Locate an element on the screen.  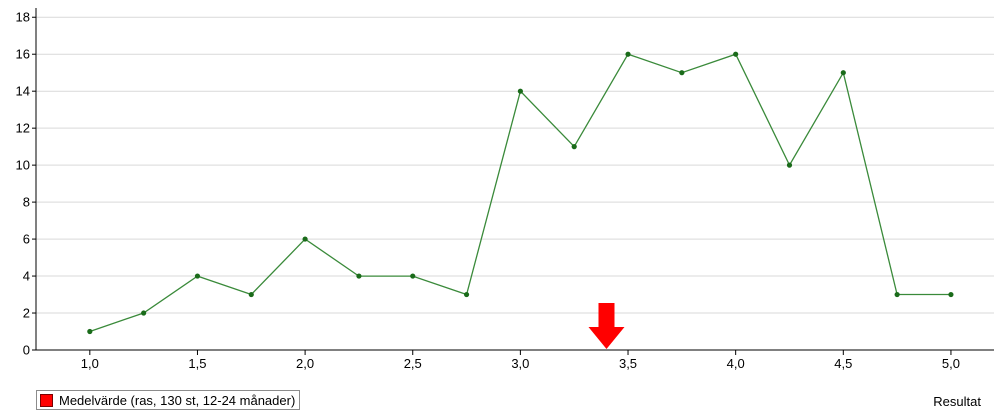
y-tick-label: 10 is located at coordinates (23, 165).